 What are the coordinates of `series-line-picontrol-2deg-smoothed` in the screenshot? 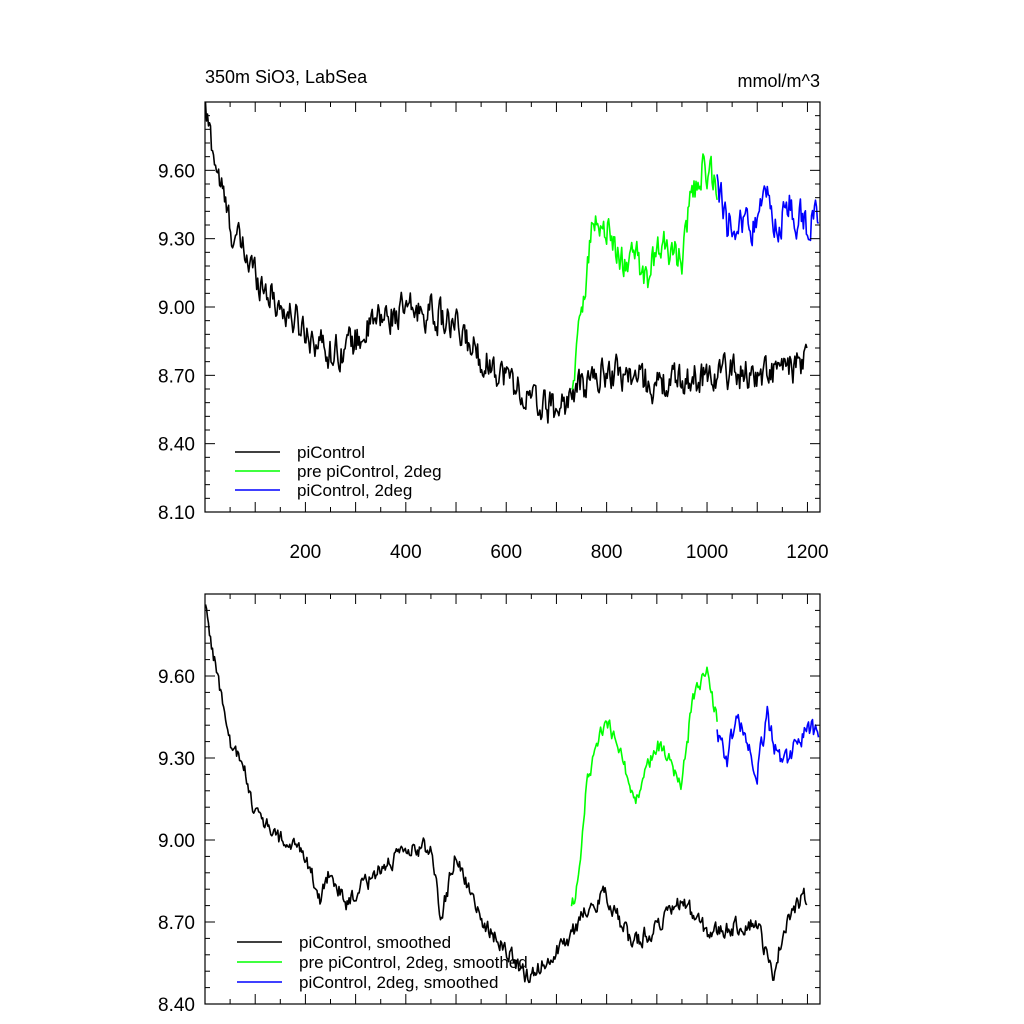 It's located at (768, 745).